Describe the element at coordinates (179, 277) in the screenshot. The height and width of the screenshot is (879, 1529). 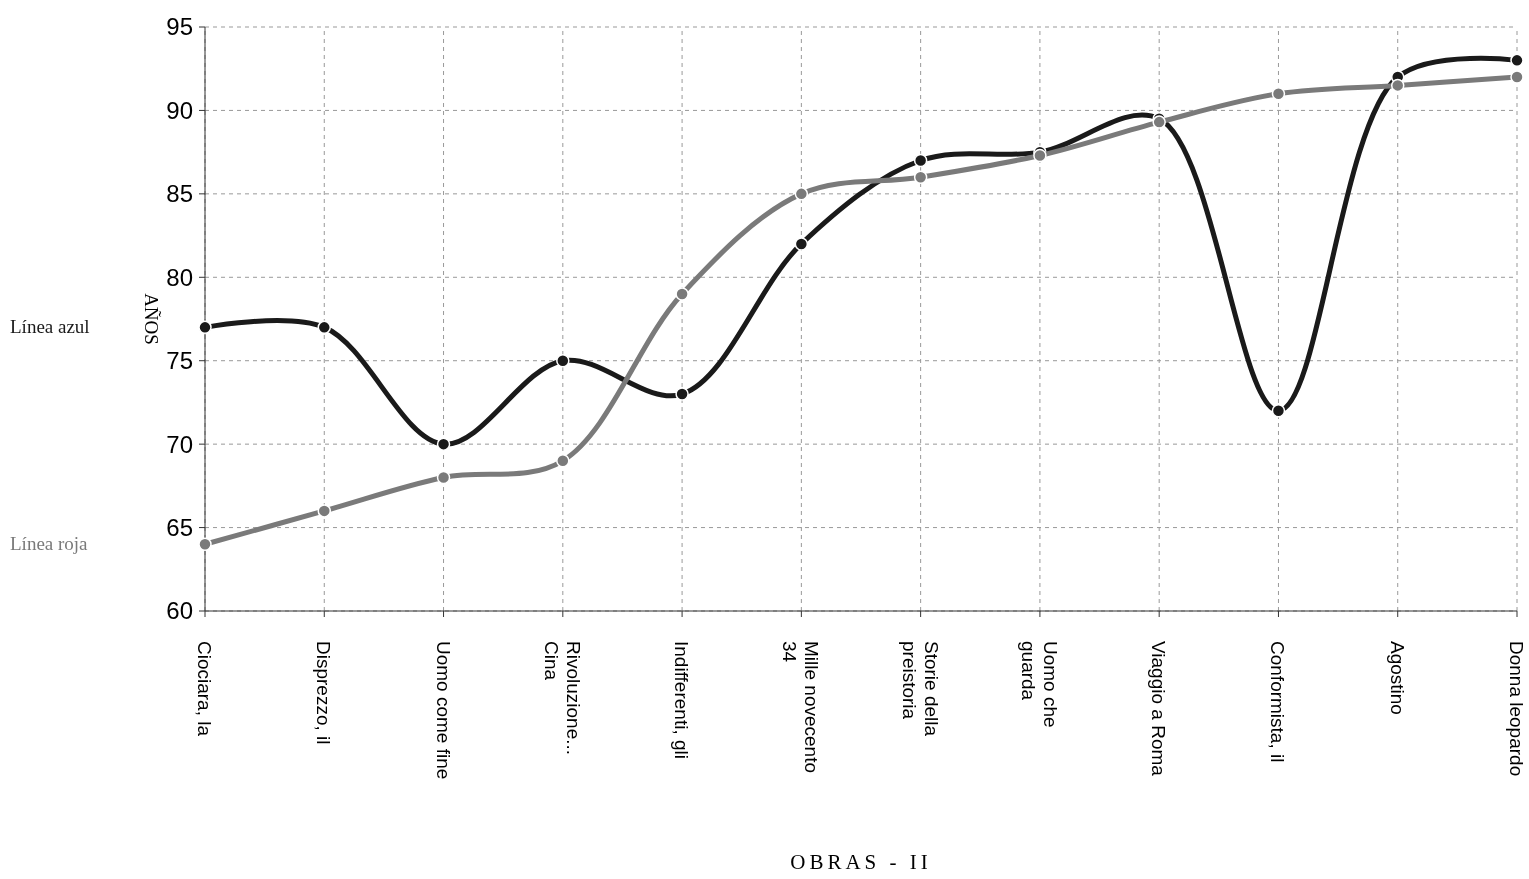
I see `y-tick-label: 80` at that location.